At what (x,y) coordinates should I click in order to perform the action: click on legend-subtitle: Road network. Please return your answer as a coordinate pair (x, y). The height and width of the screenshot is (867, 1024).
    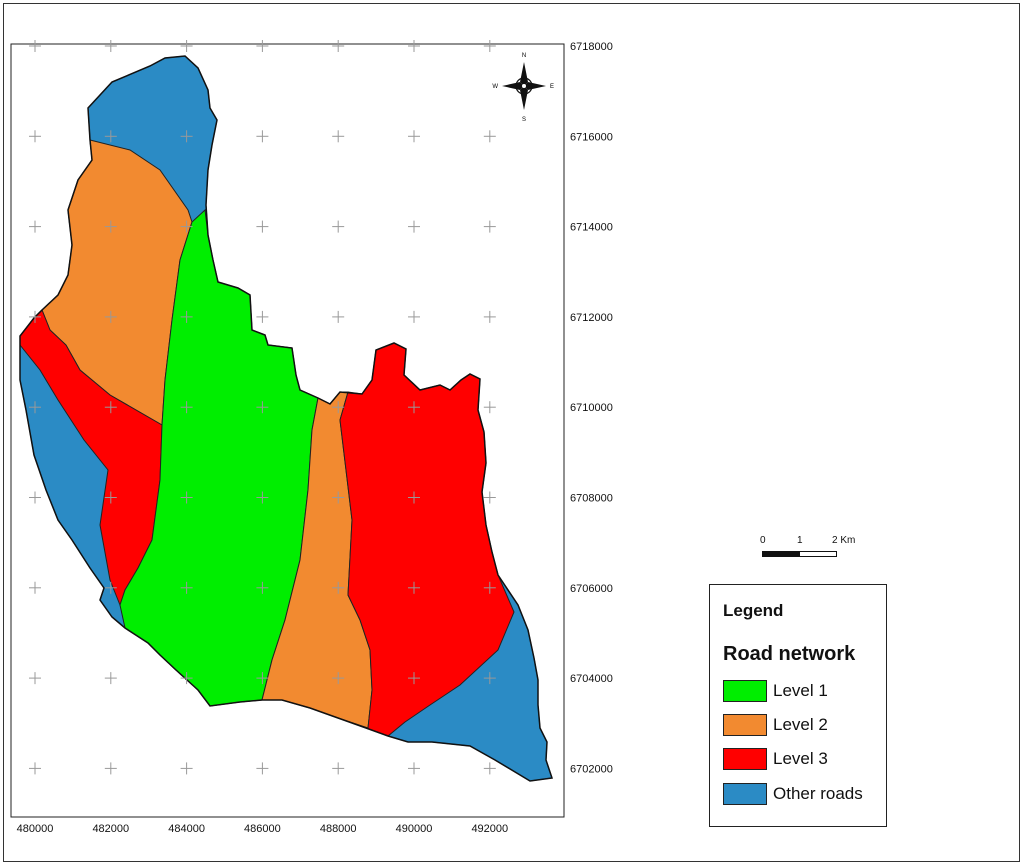
    Looking at the image, I should click on (789, 654).